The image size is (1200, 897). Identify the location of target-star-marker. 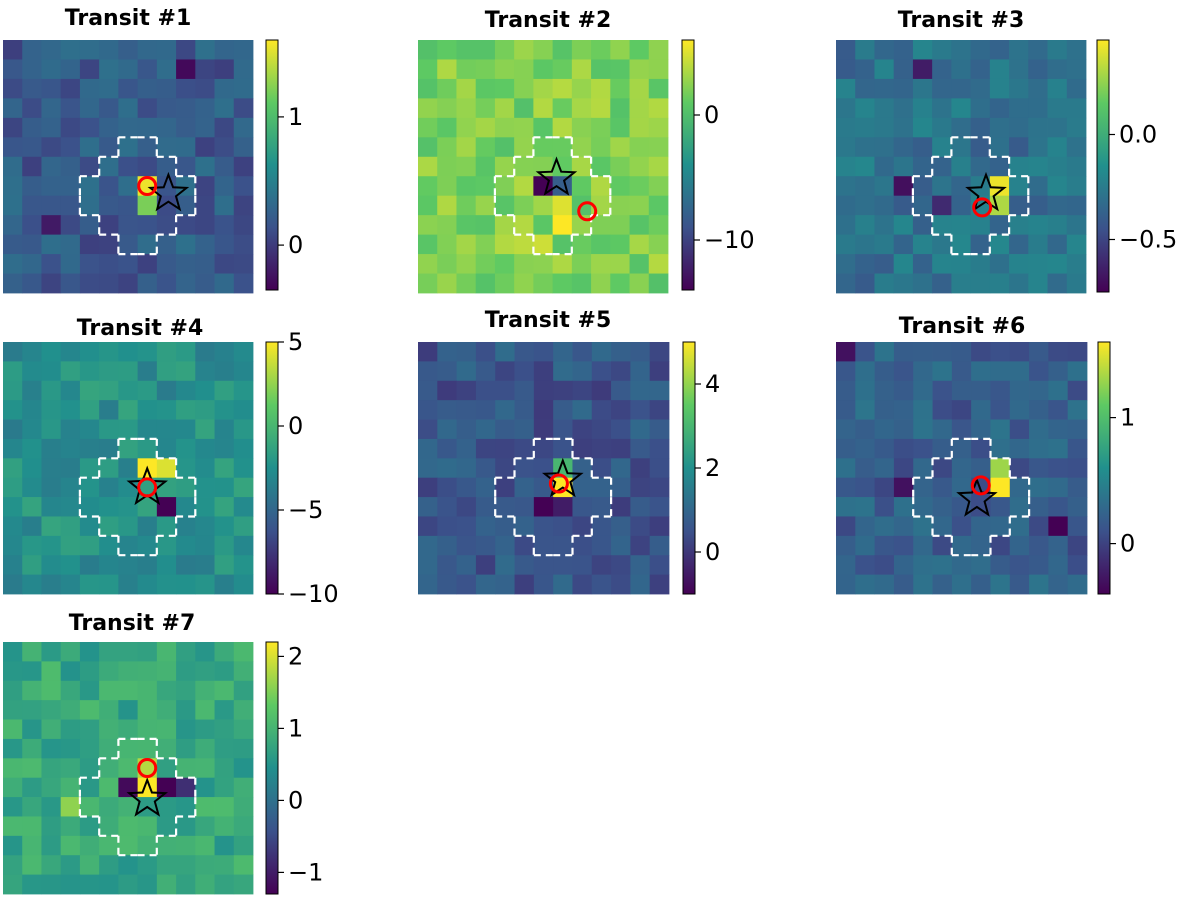
(562, 477).